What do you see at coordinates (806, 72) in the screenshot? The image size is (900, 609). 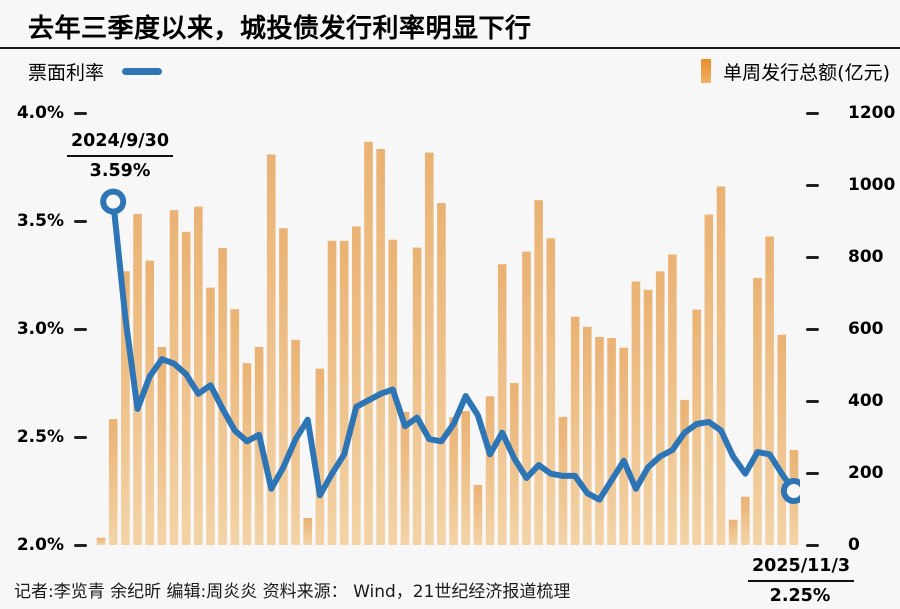 I see `legend-weekly-issuance-label: 单周发行总额(亿元)` at bounding box center [806, 72].